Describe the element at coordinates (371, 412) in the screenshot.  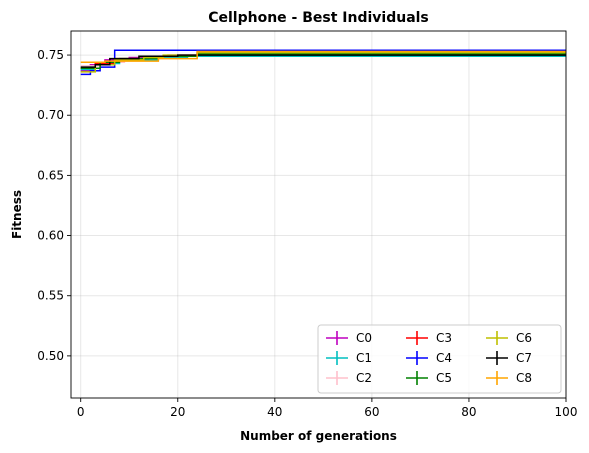
I see `x-tick-label: 60` at that location.